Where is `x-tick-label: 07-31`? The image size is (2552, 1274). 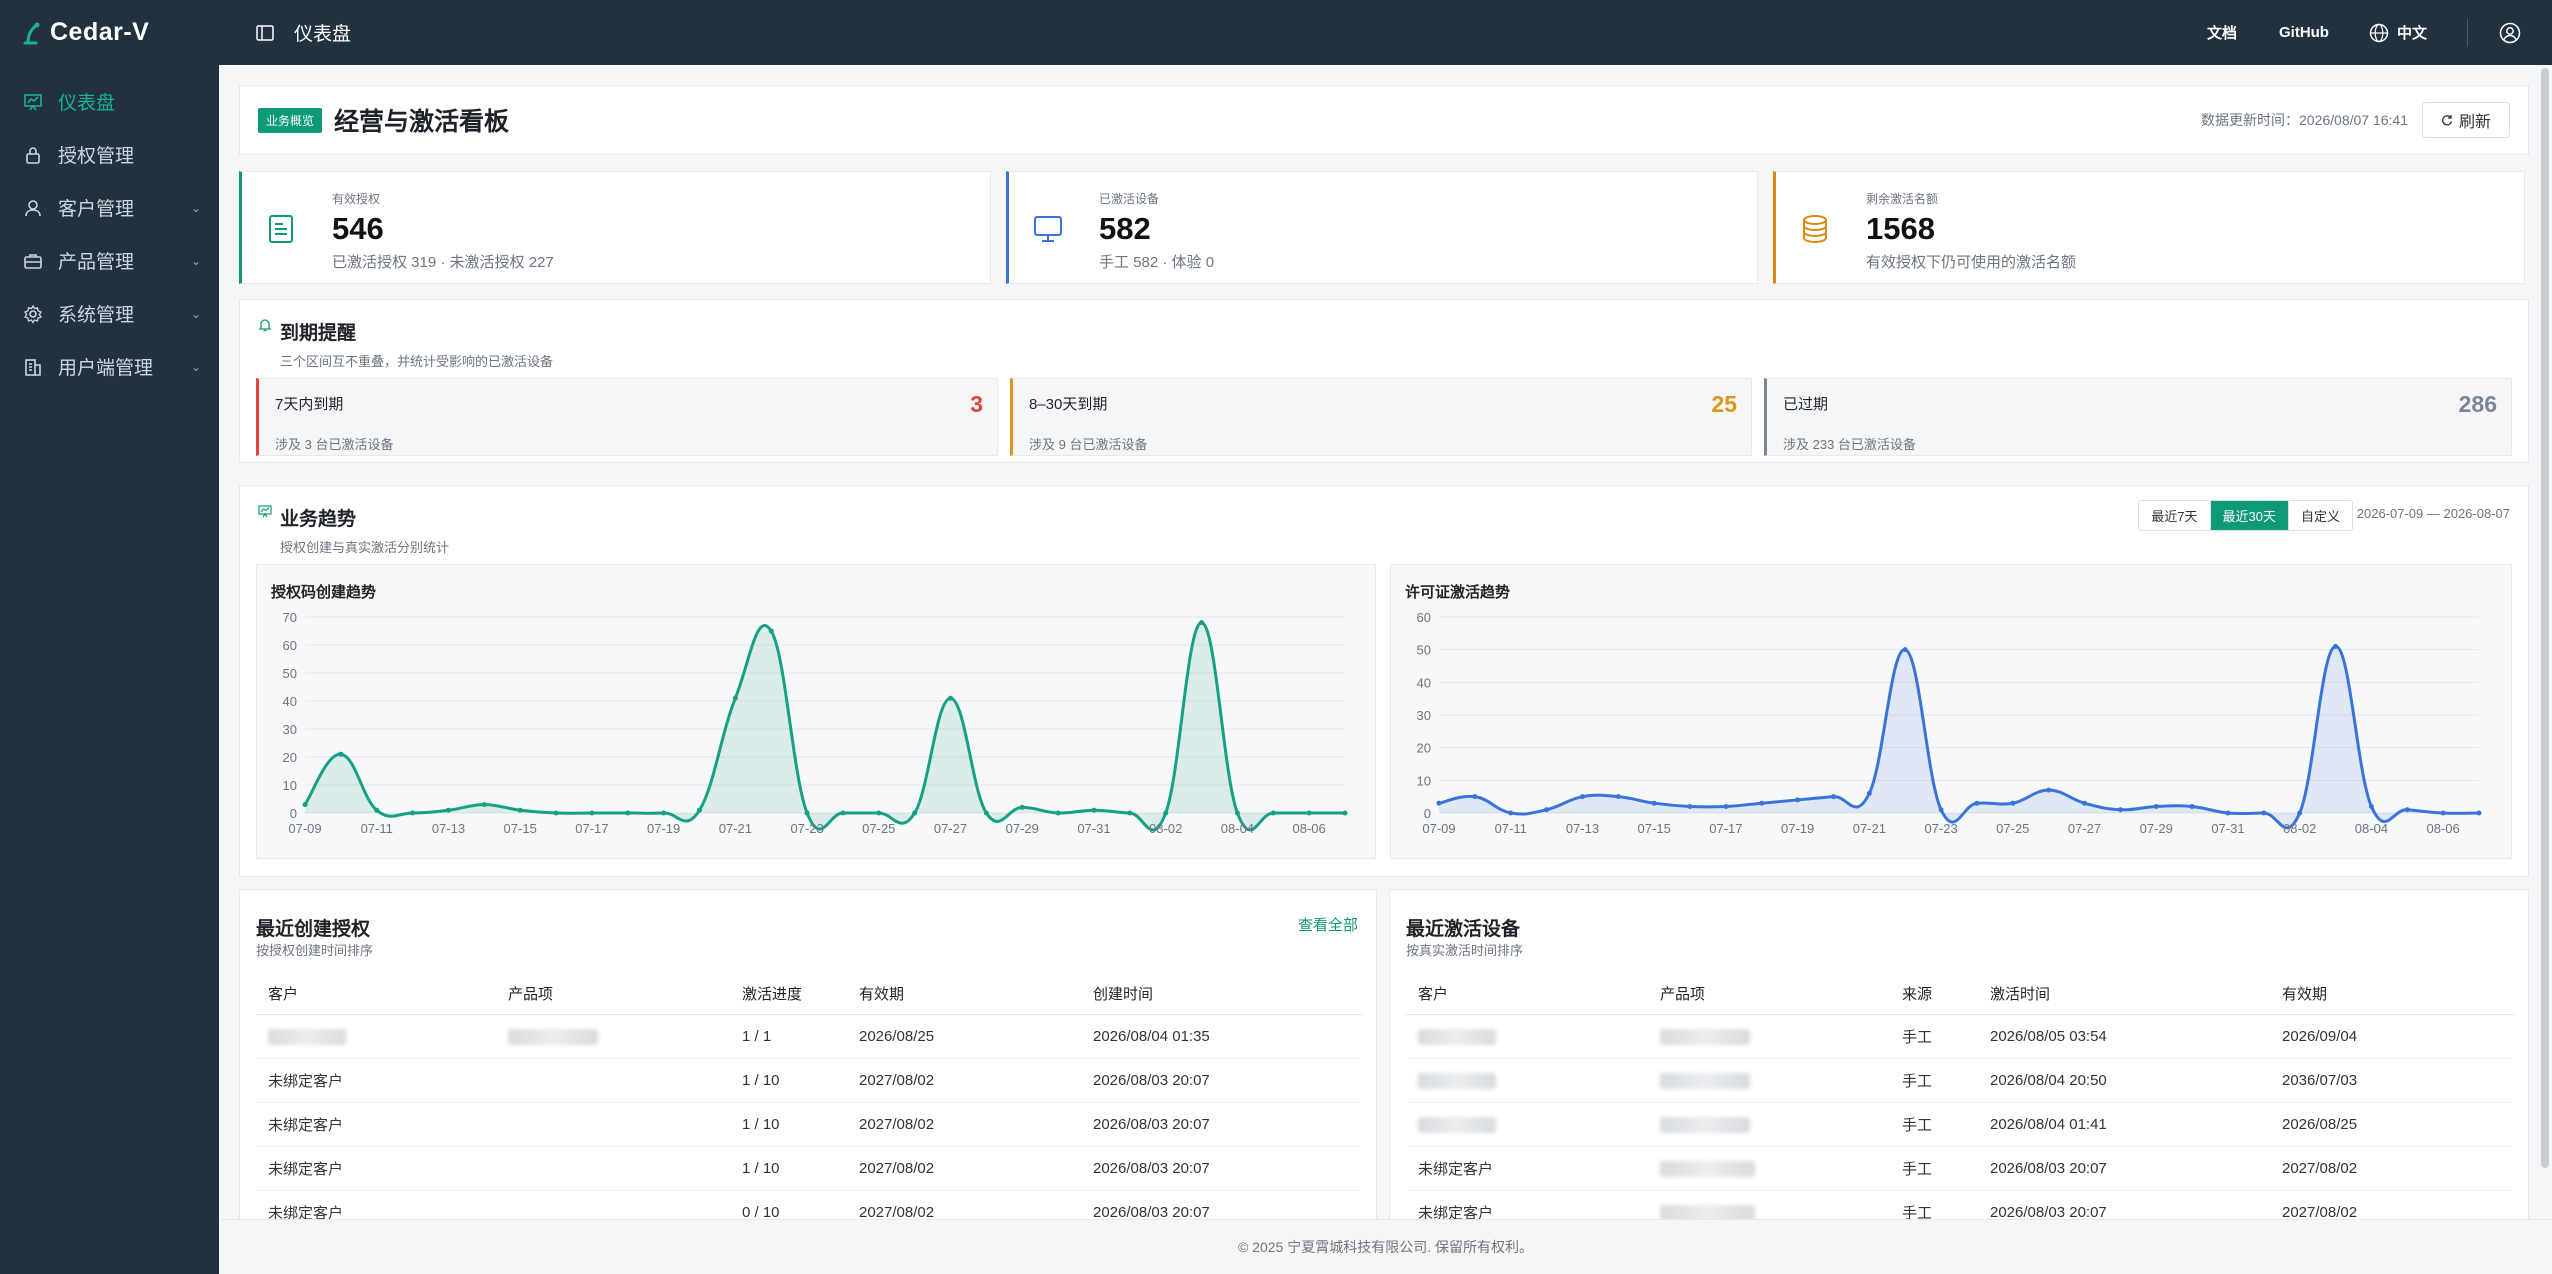
x-tick-label: 07-31 is located at coordinates (2227, 828).